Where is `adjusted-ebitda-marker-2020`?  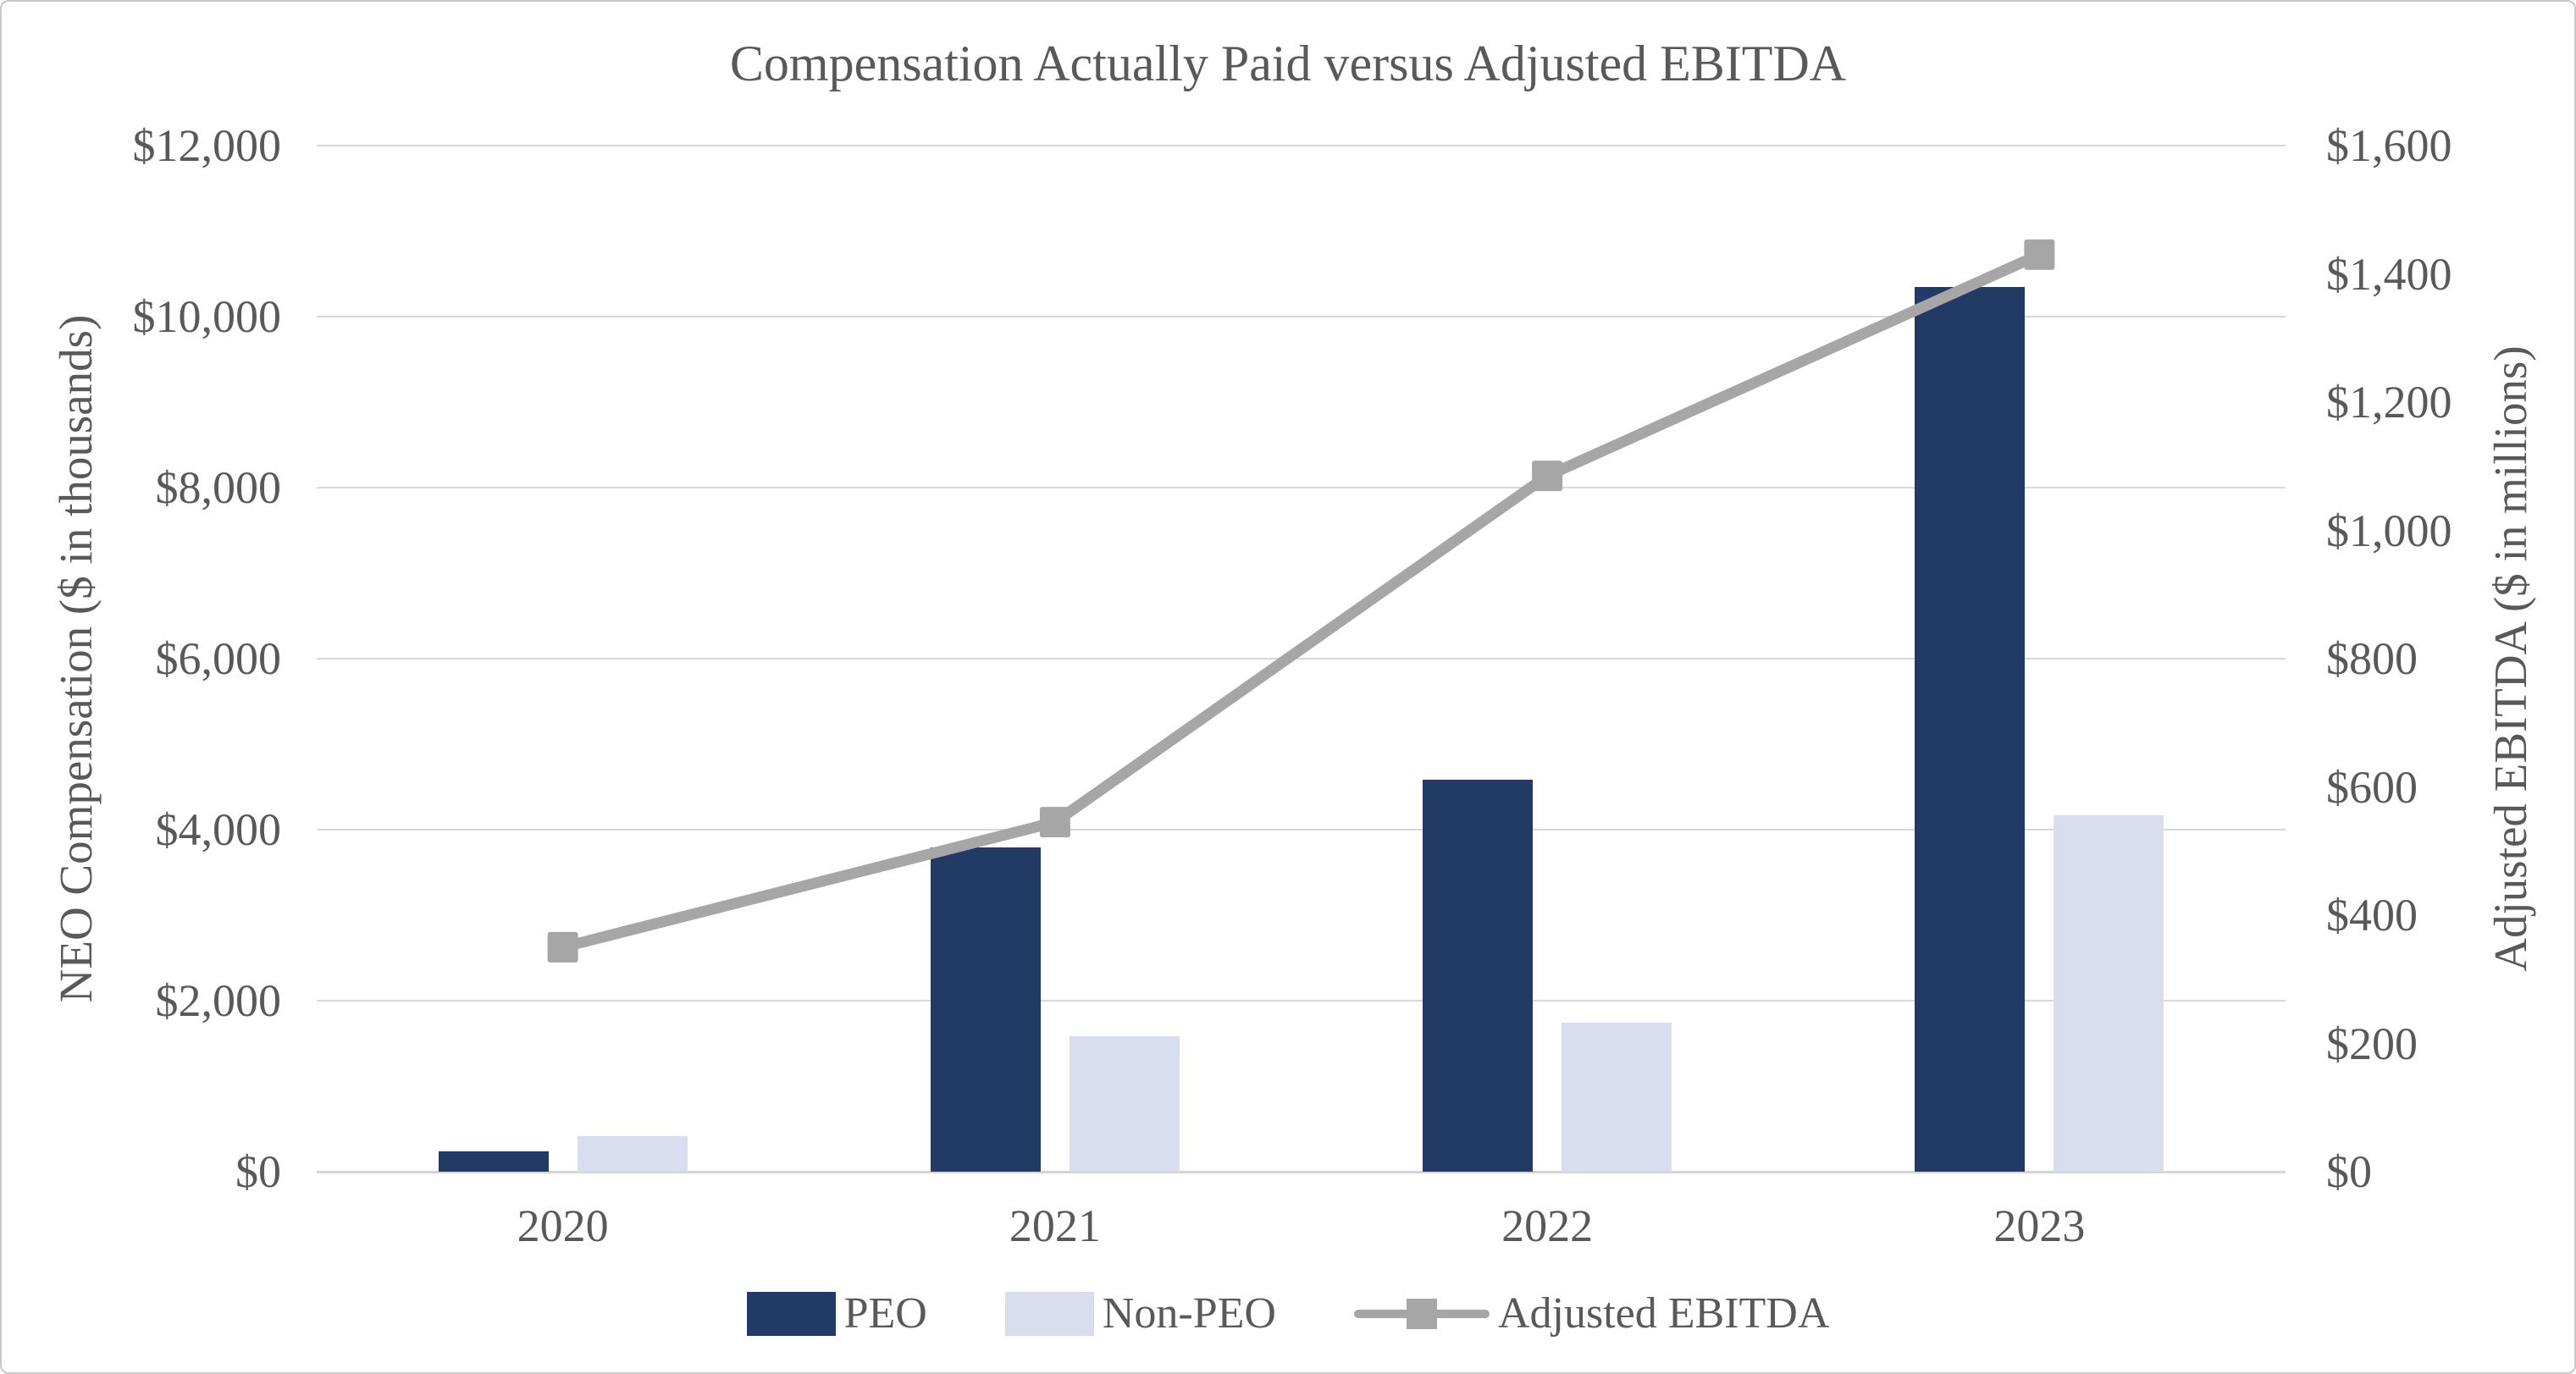
adjusted-ebitda-marker-2020 is located at coordinates (562, 947).